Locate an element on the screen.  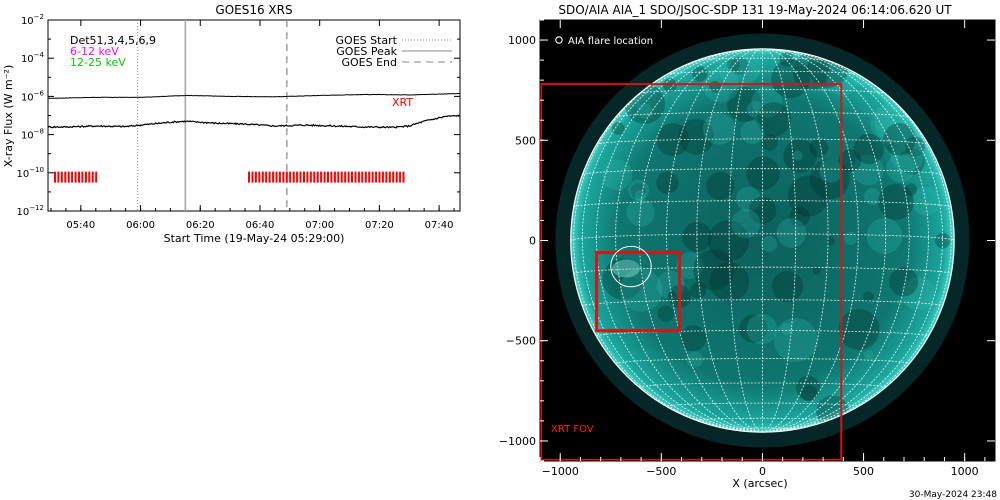
lc-x-tick-label: 07:40 is located at coordinates (439, 225).